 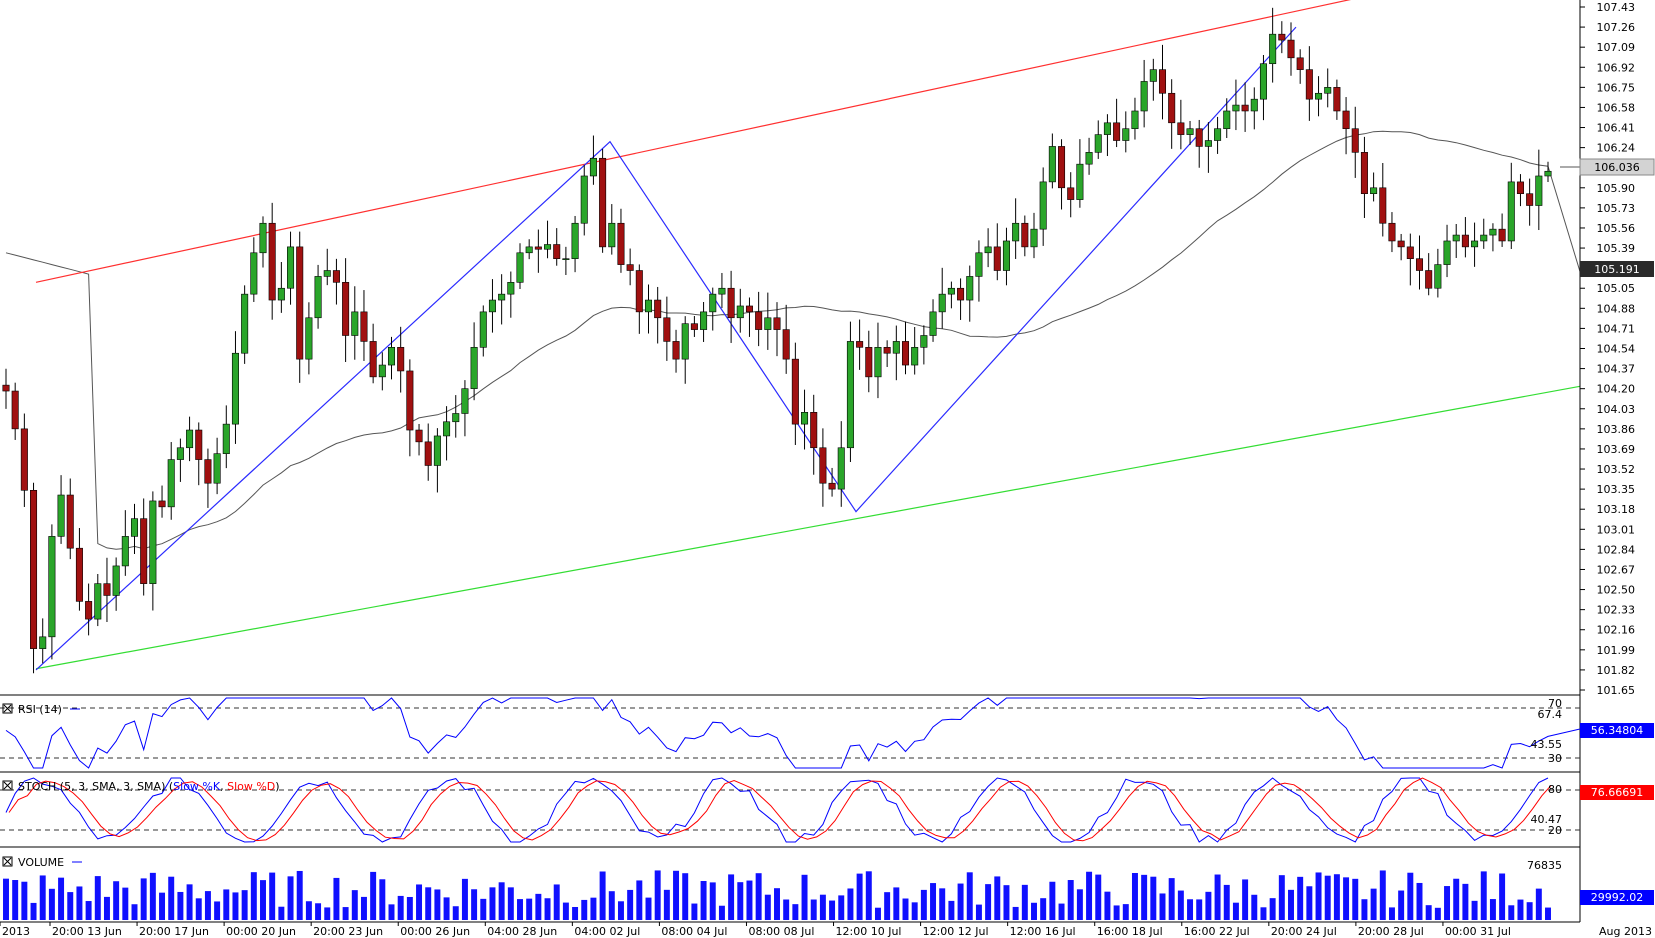 I want to click on time-axis-label: 2013, so click(x=16, y=931).